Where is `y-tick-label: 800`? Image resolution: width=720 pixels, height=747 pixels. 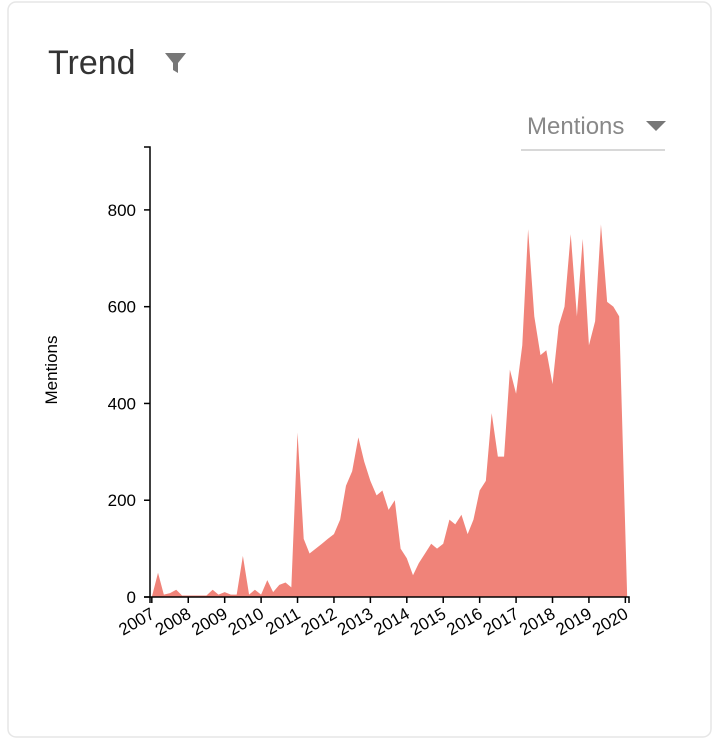 y-tick-label: 800 is located at coordinates (122, 210).